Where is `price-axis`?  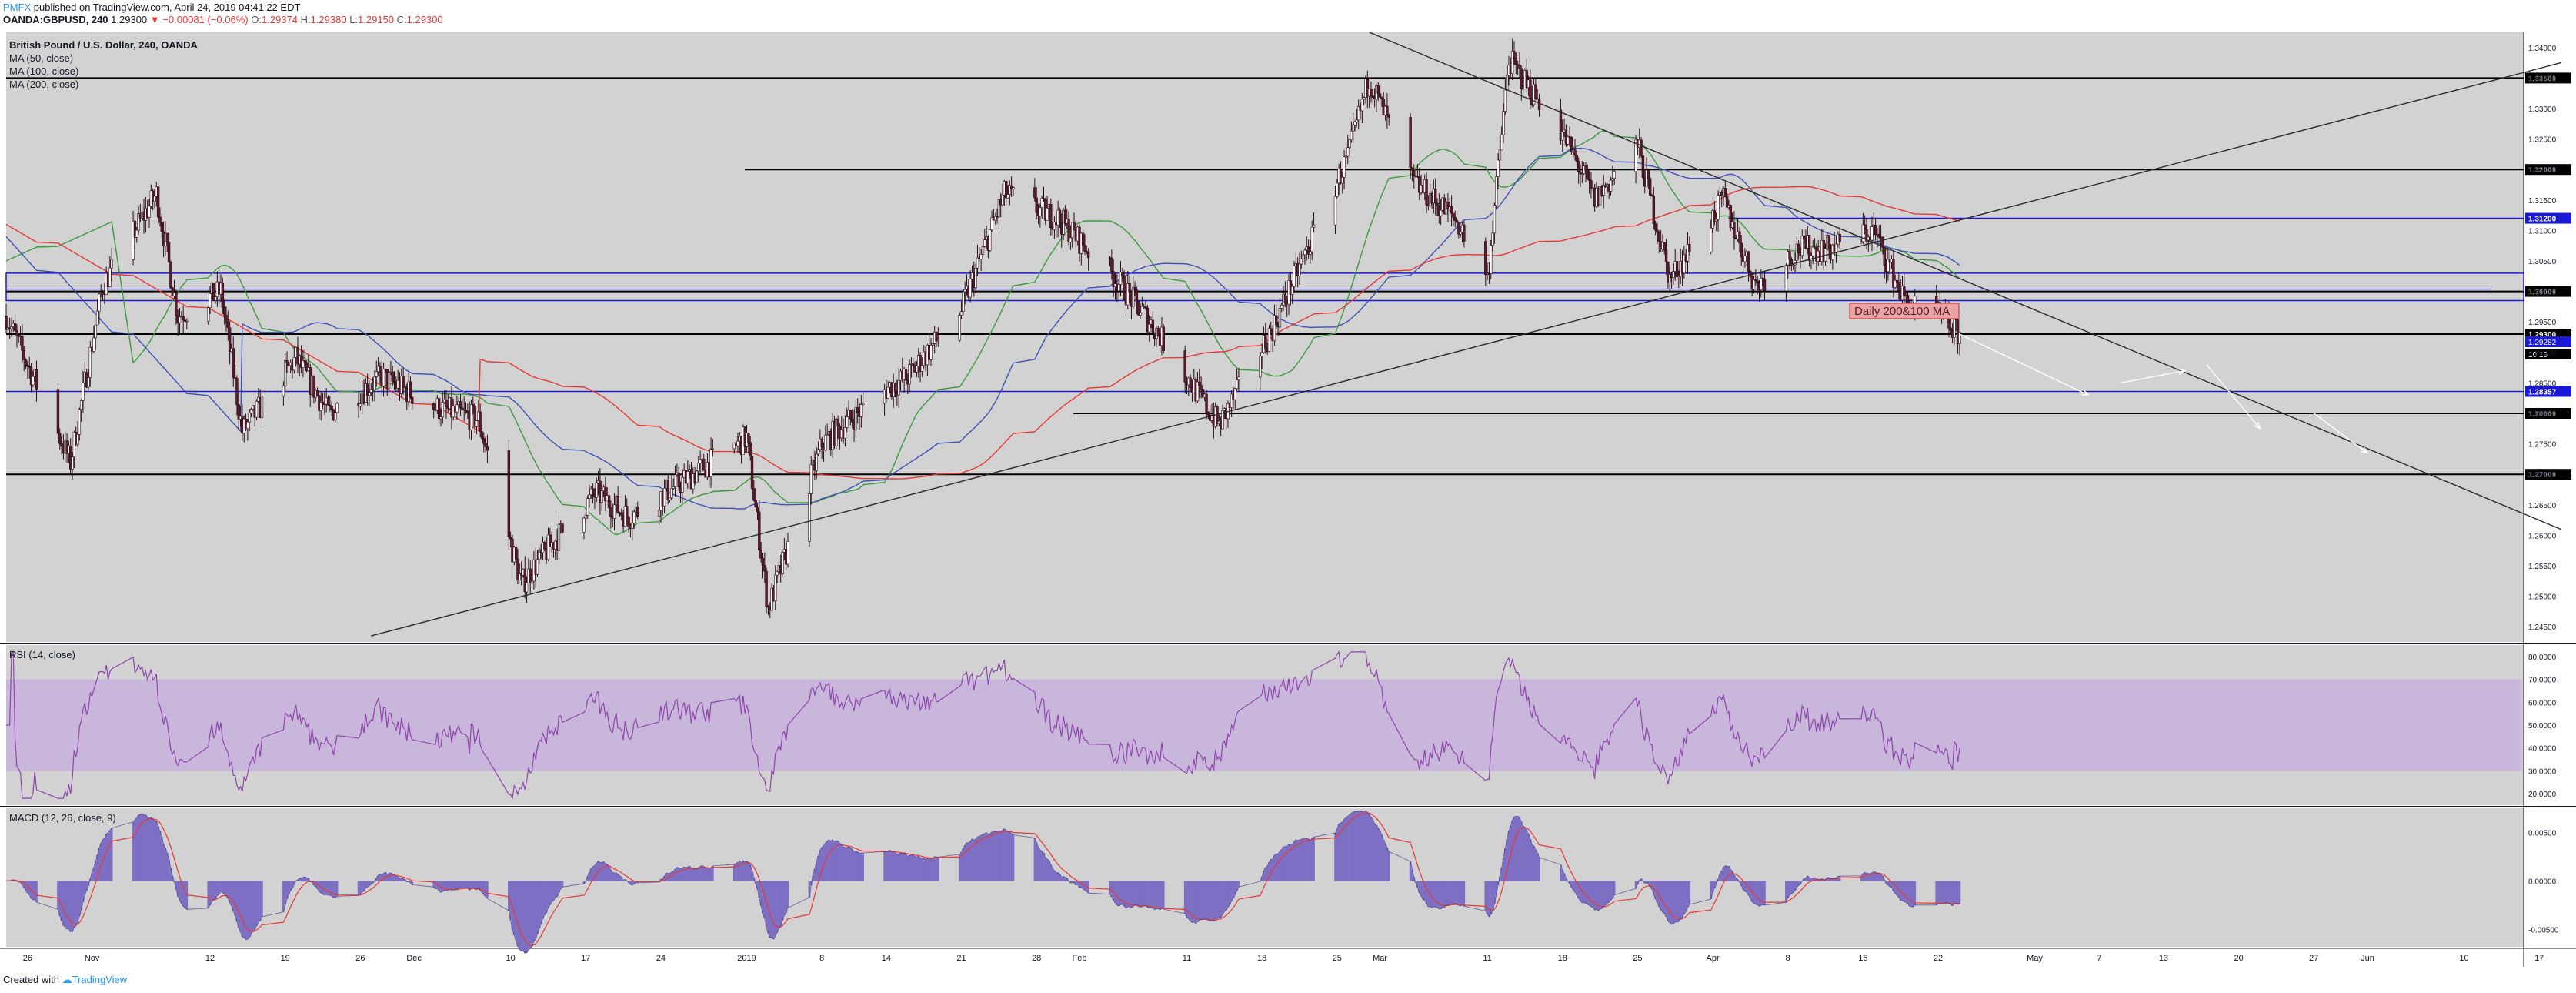 price-axis is located at coordinates (2550, 489).